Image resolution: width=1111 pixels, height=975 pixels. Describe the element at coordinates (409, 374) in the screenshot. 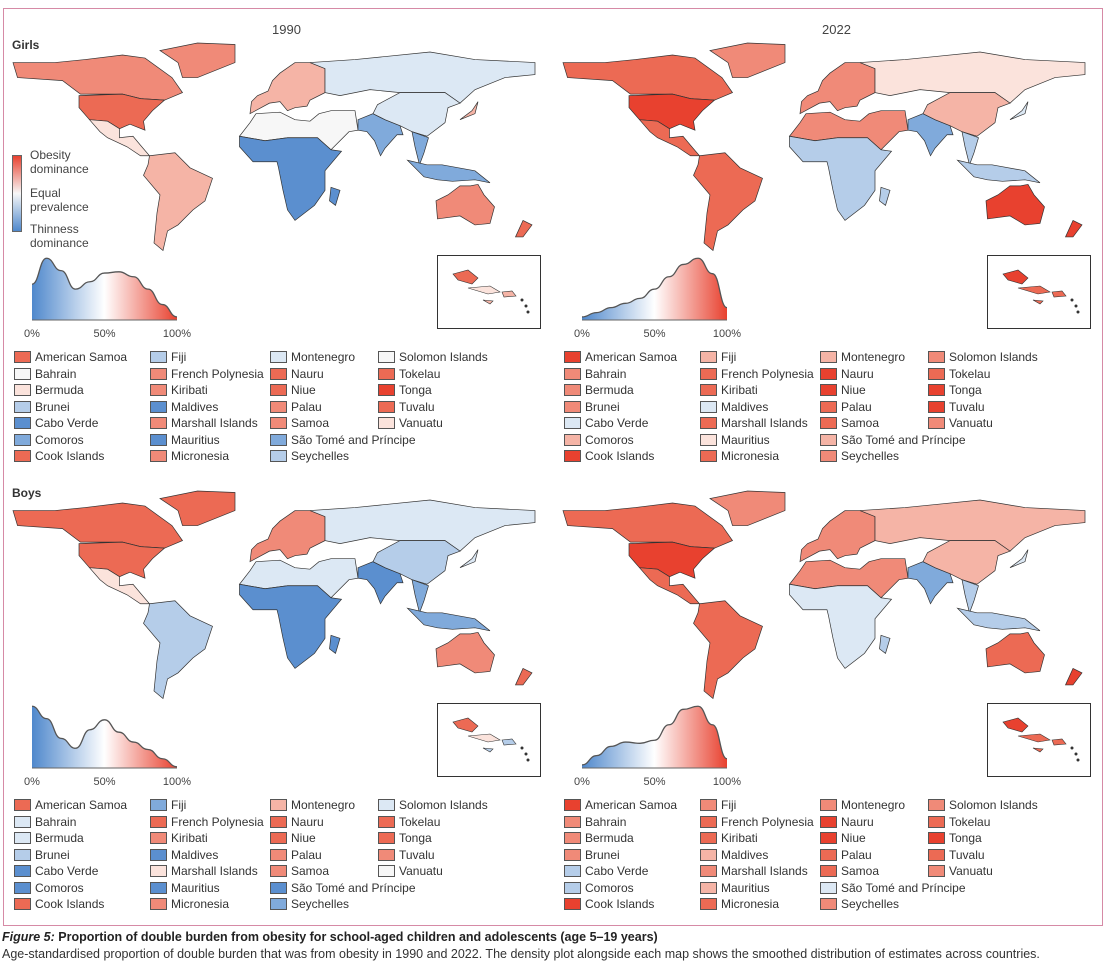

I see `legend-item: Tokelau` at that location.